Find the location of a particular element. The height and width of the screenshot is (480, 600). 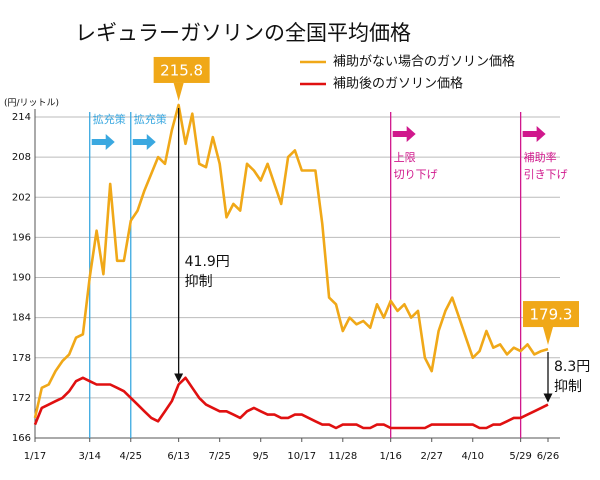

series-line is located at coordinates (291, 403).